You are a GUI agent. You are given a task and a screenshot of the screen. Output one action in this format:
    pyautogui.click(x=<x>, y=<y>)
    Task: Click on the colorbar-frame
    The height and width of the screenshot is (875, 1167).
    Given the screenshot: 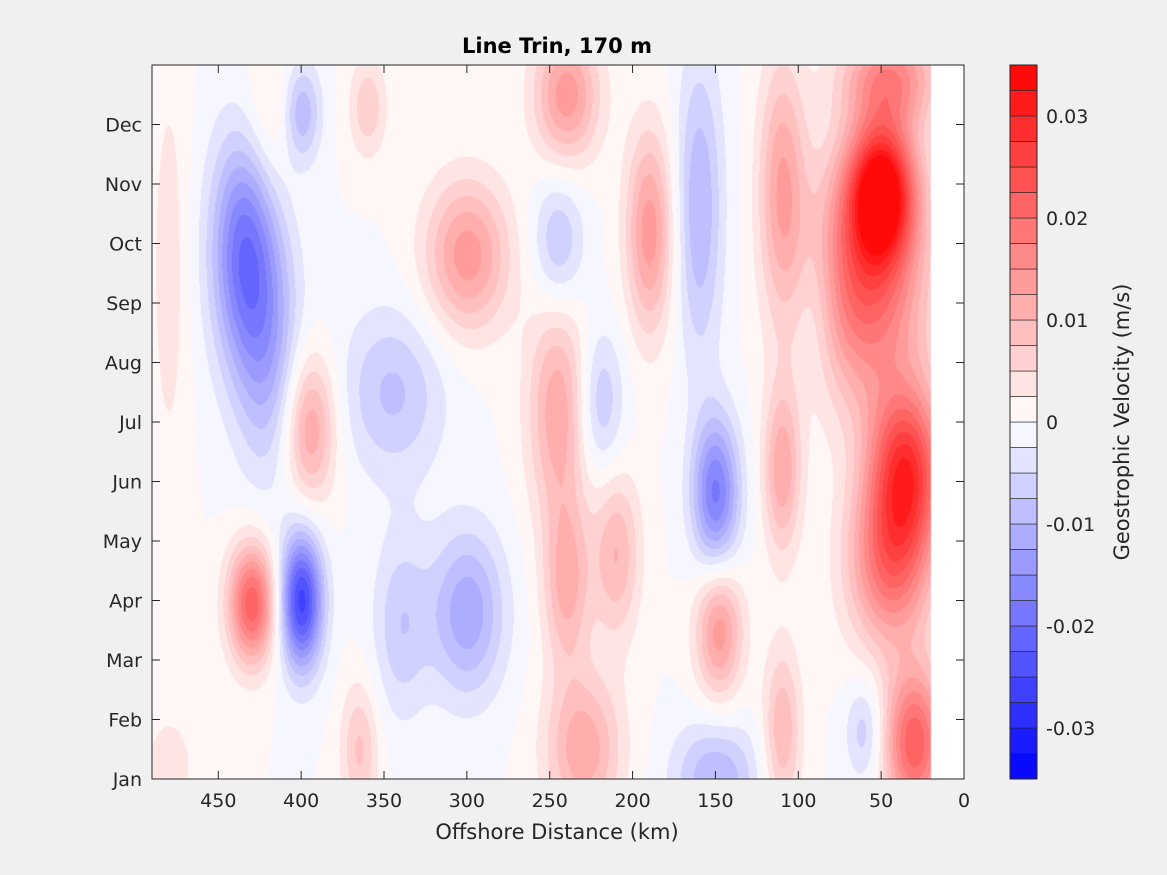 What is the action you would take?
    pyautogui.click(x=1023, y=422)
    